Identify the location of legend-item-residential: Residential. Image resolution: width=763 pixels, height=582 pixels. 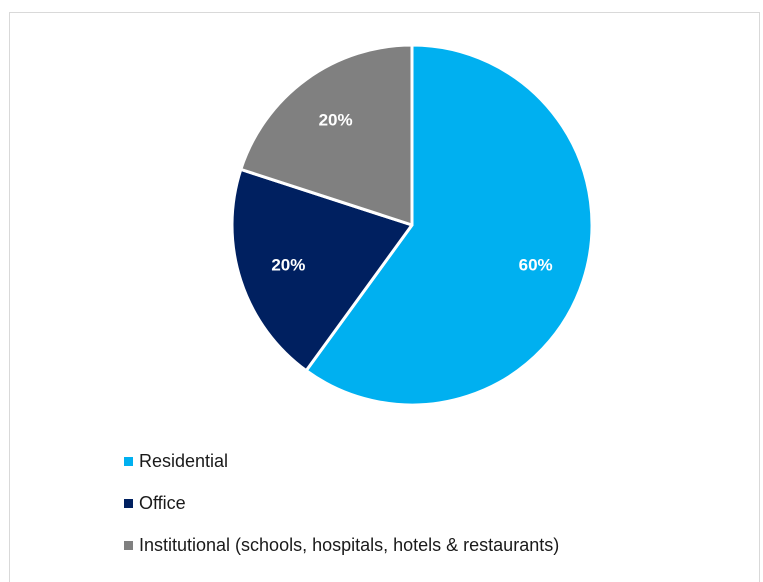
(341, 461).